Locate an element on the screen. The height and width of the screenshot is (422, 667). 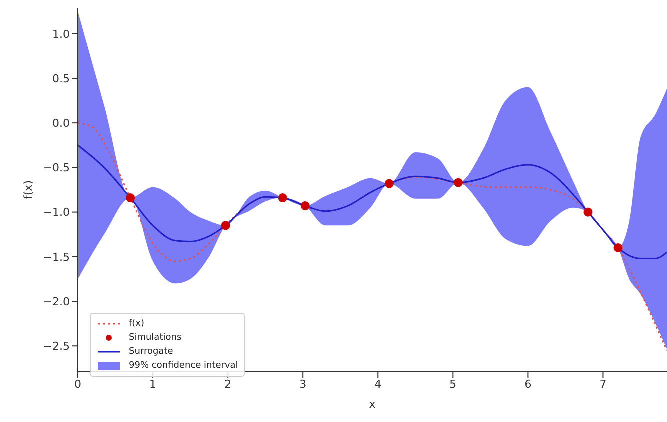
y-tick-label: 0.0 is located at coordinates (61, 123).